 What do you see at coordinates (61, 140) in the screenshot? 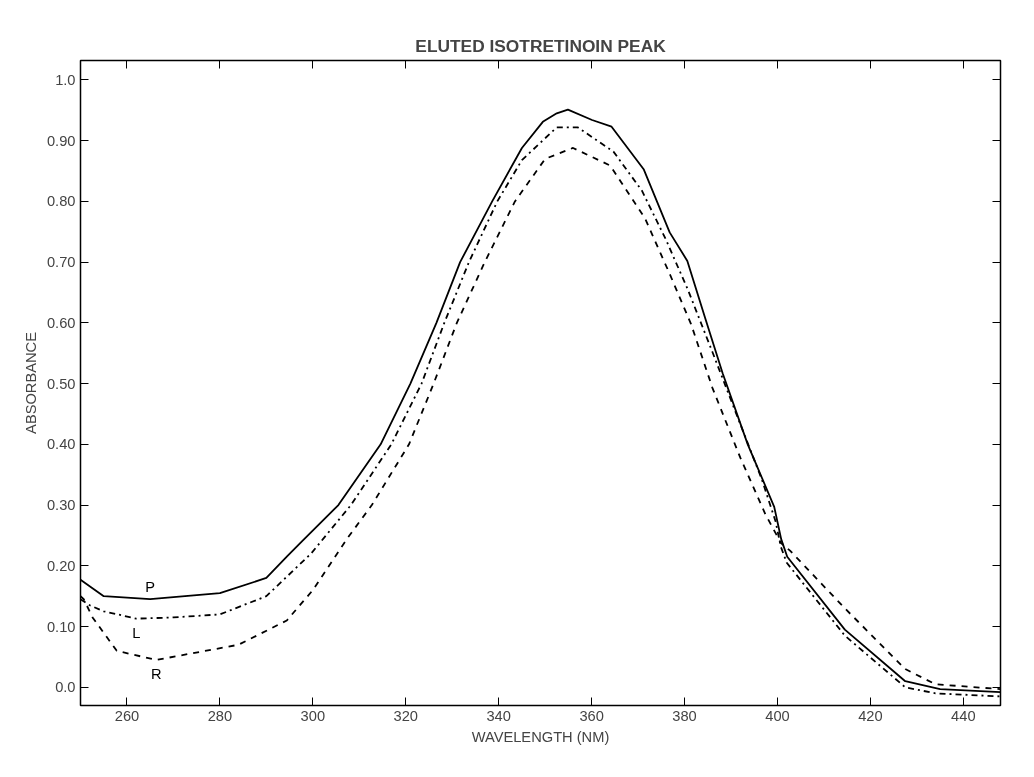
I see `y-tick-label: 0.90` at bounding box center [61, 140].